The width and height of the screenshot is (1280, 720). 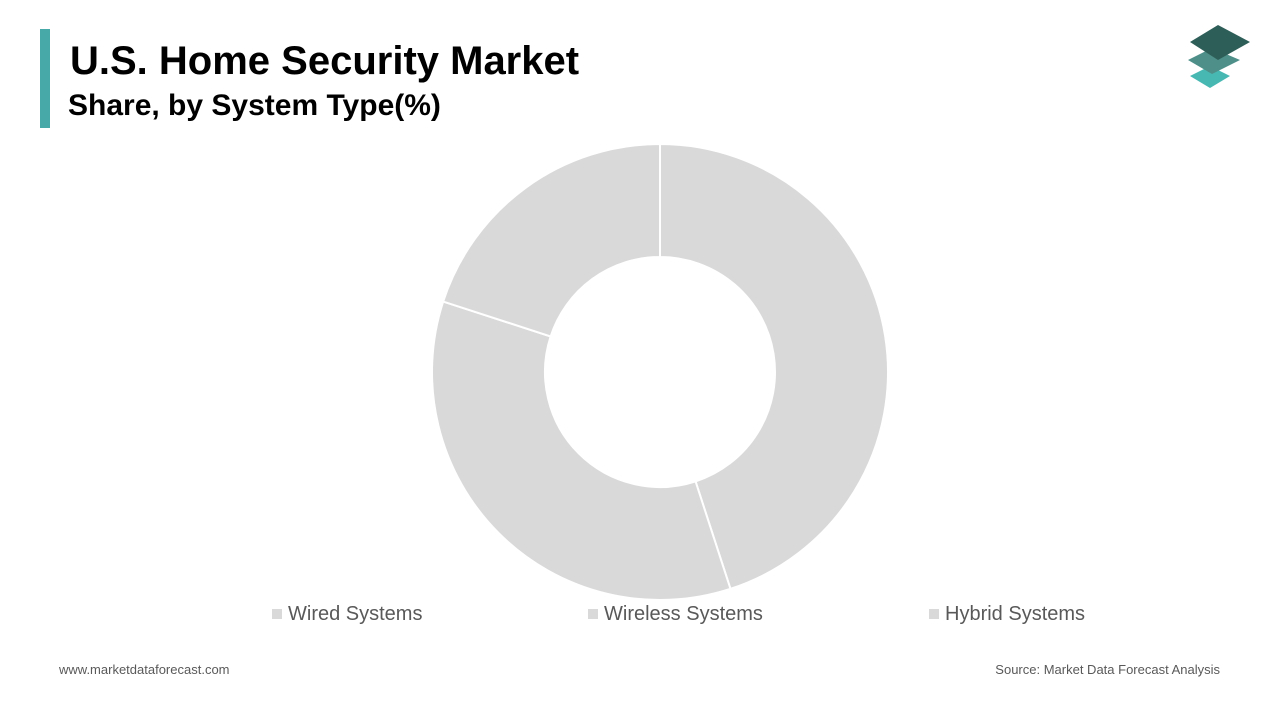 I want to click on legend-item-wired: Wired Systems, so click(x=347, y=614).